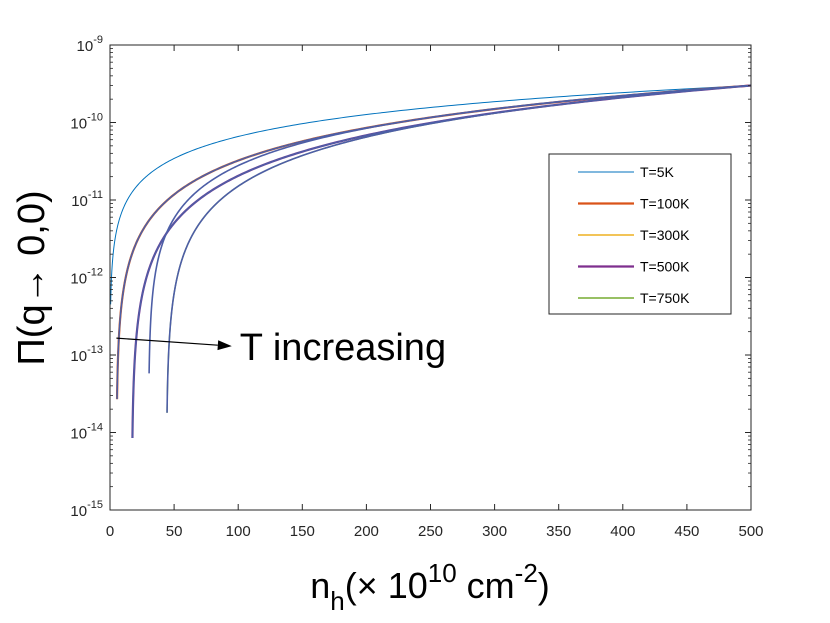 This screenshot has height=623, width=830. What do you see at coordinates (86, 122) in the screenshot?
I see `y-tick-label: 10-10` at bounding box center [86, 122].